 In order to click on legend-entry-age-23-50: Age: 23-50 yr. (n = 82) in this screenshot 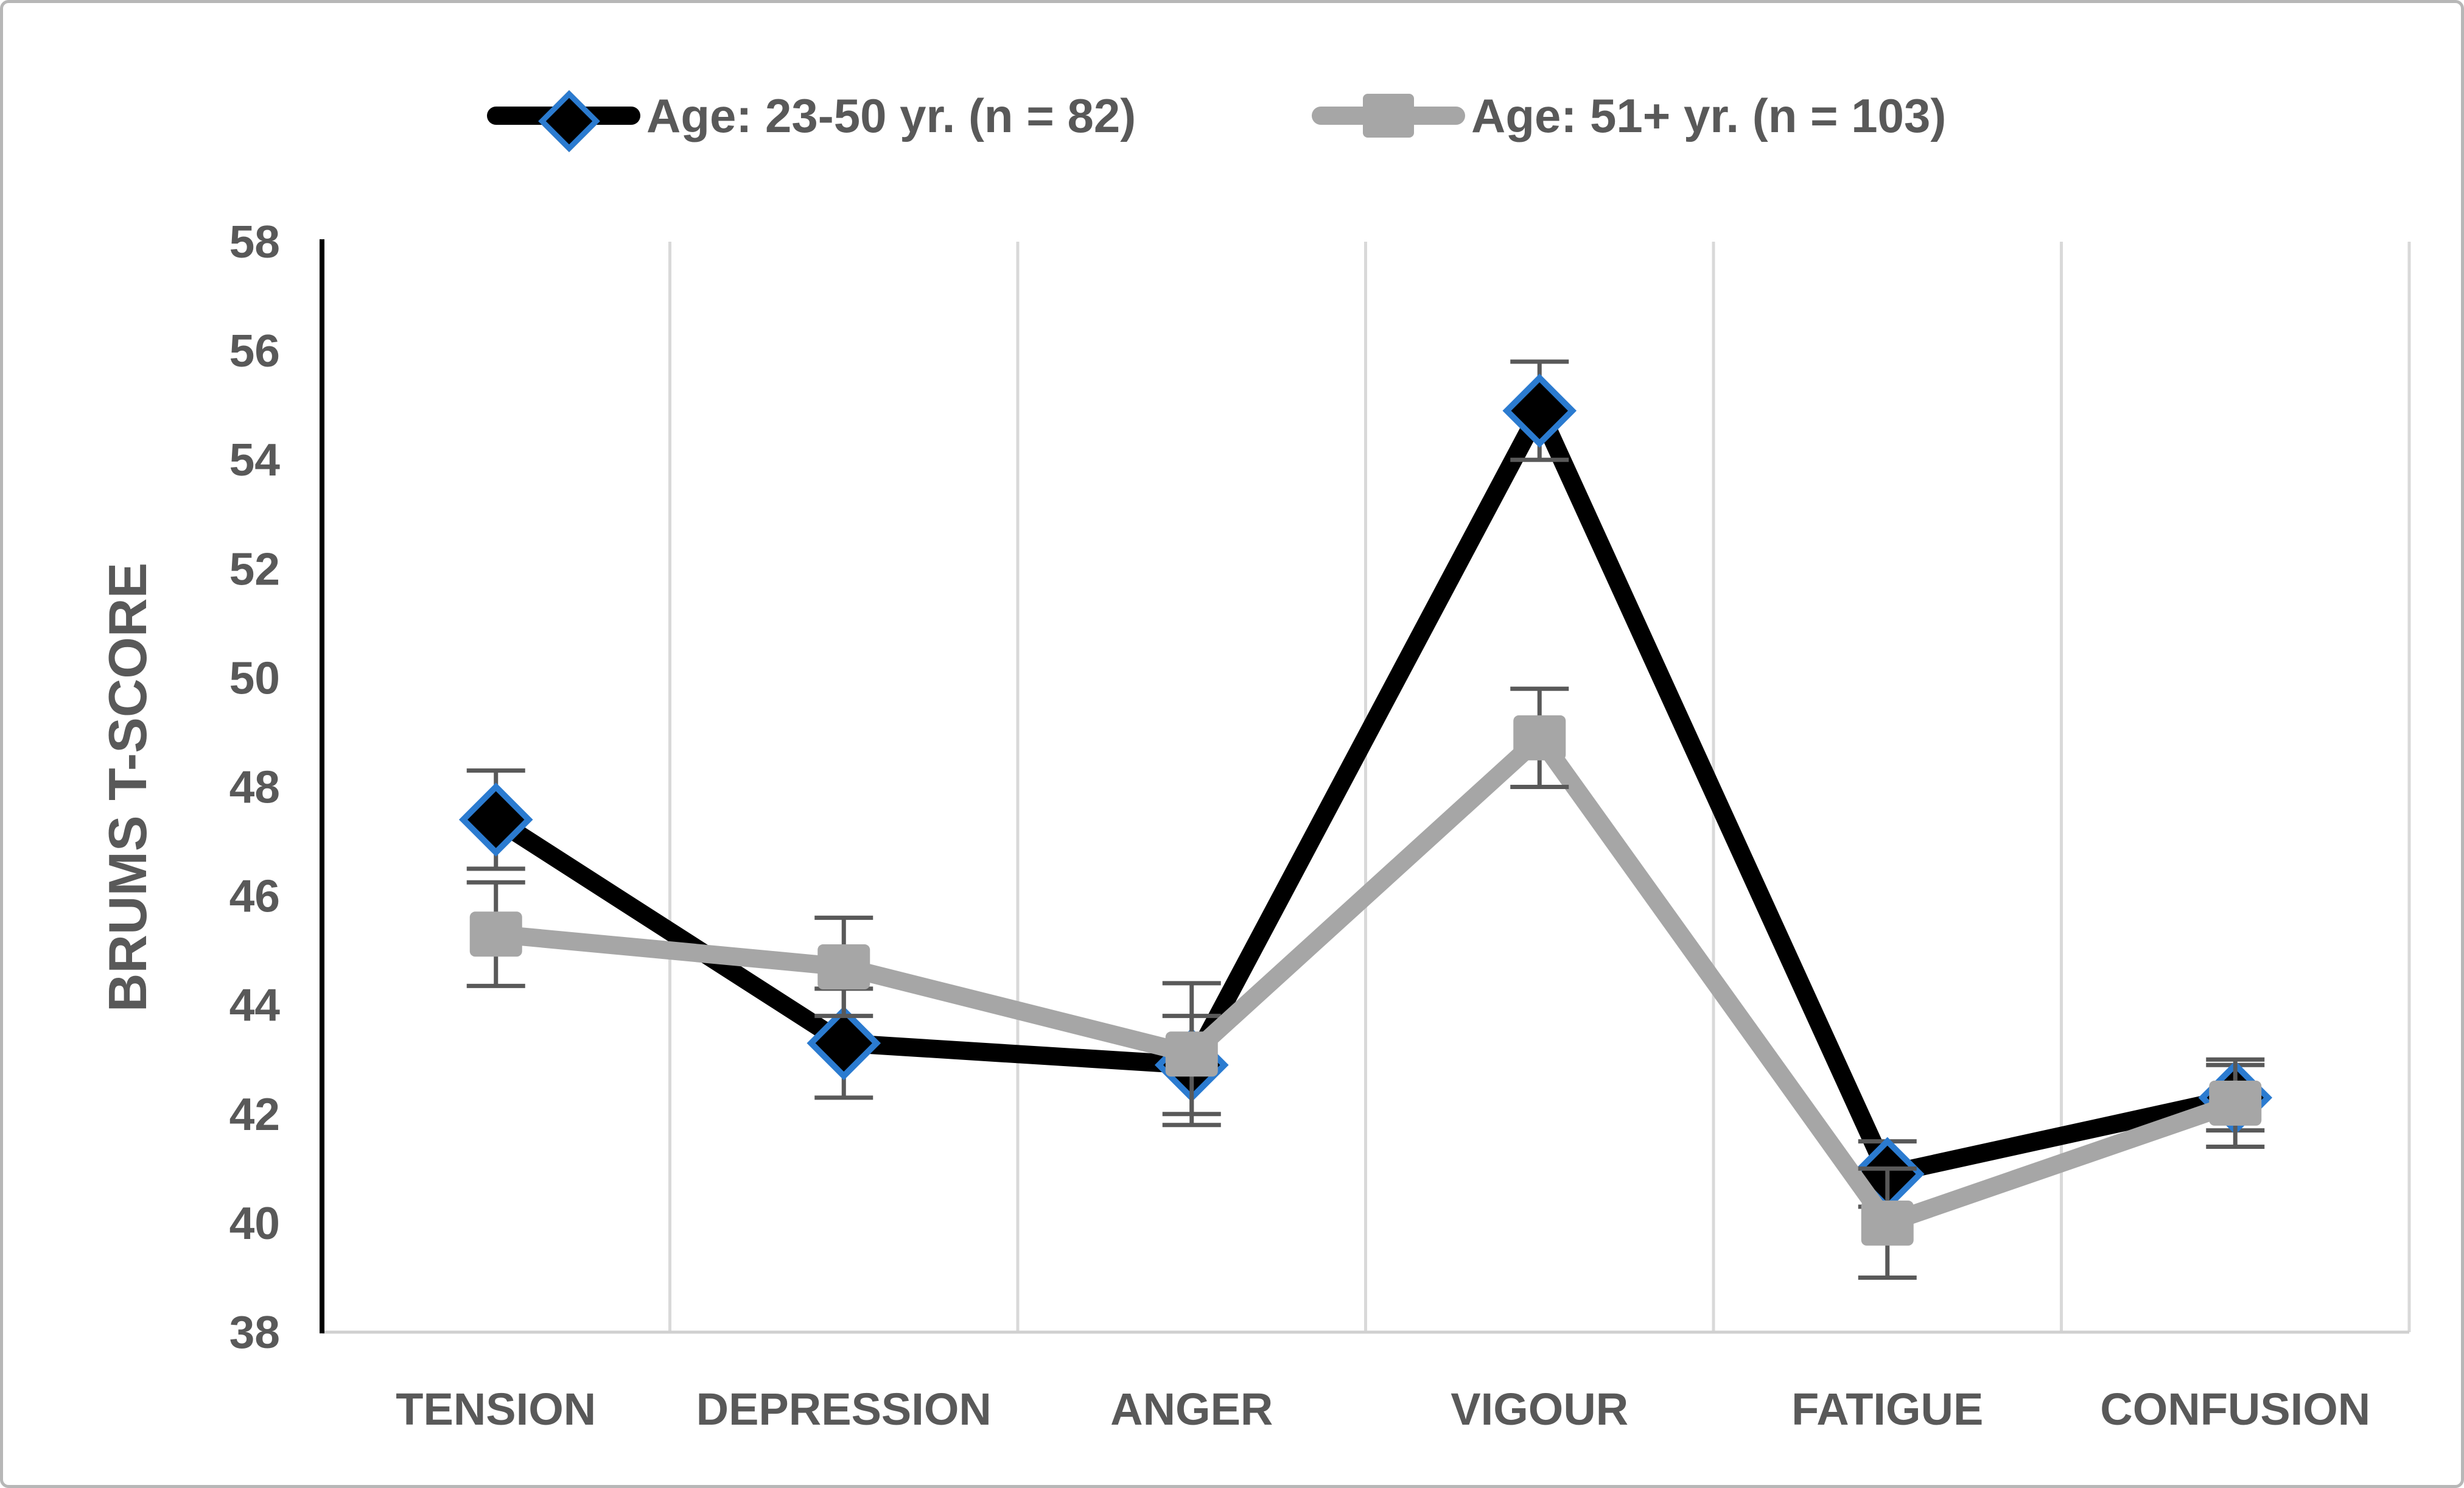, I will do `click(811, 116)`.